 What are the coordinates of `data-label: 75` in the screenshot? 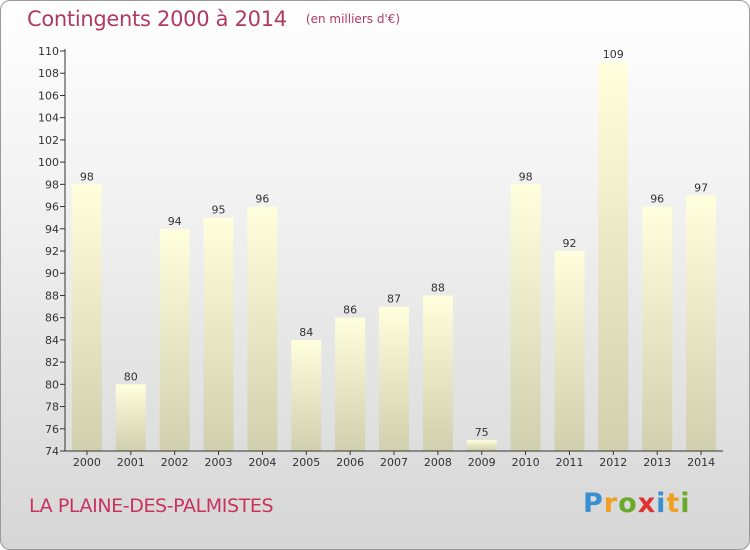 It's located at (482, 432).